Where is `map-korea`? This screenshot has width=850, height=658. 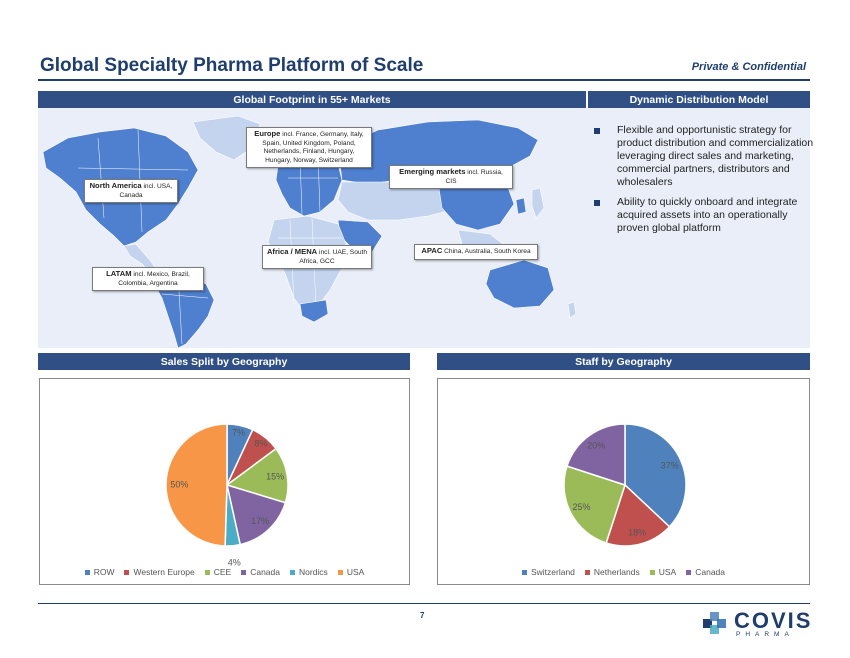 map-korea is located at coordinates (521, 206).